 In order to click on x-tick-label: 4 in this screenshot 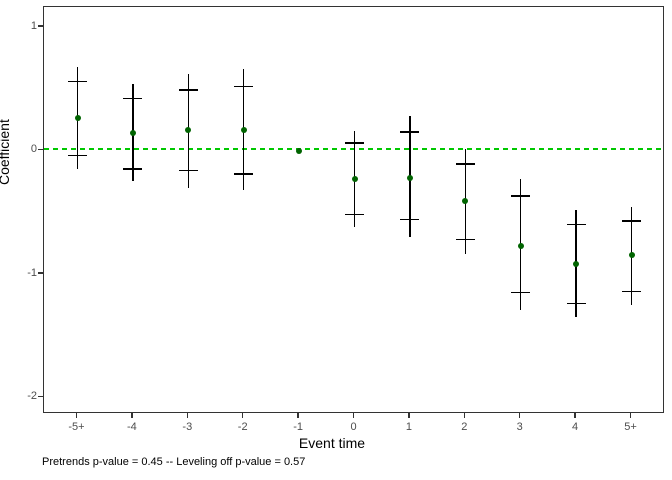, I will do `click(575, 427)`.